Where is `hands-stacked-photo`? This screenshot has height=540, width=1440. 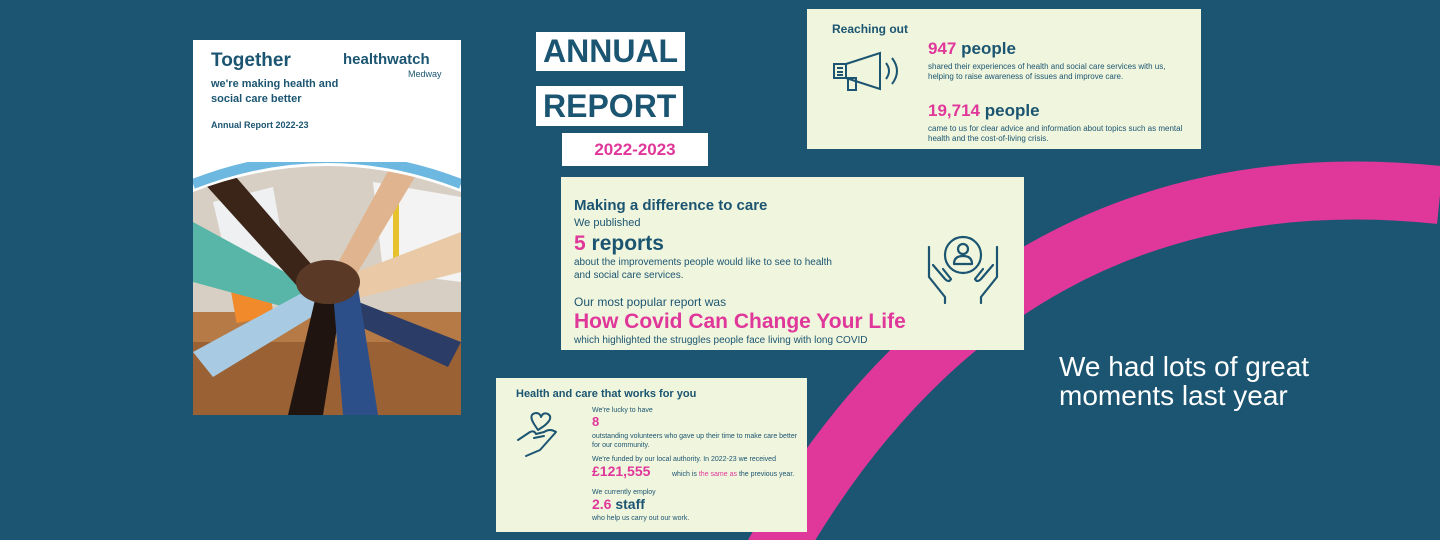 hands-stacked-photo is located at coordinates (327, 288).